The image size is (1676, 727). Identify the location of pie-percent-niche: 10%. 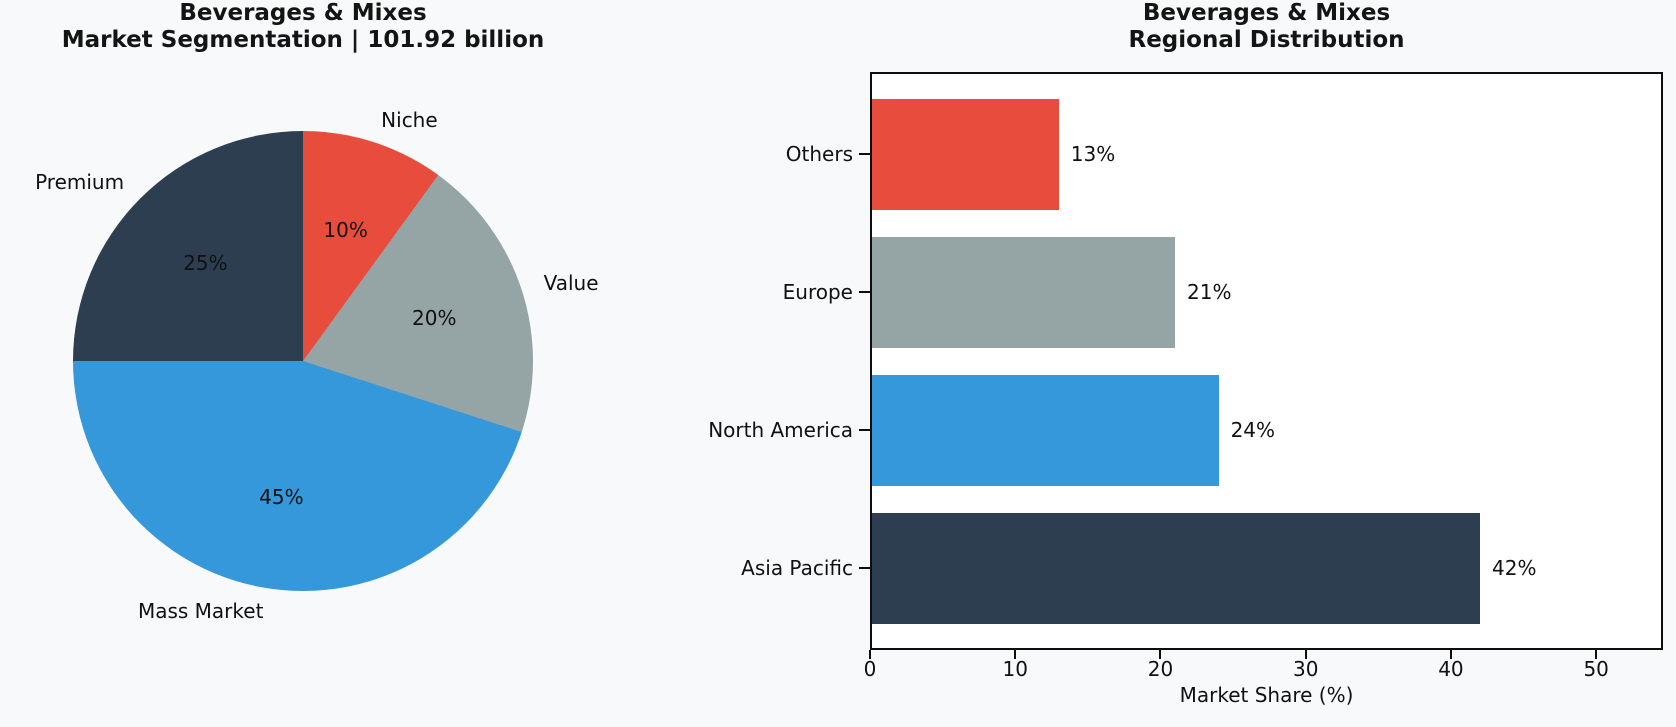
(345, 229).